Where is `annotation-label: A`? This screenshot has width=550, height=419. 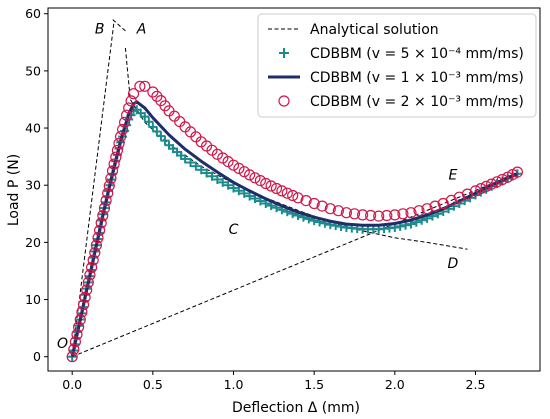
annotation-label: A is located at coordinates (141, 30).